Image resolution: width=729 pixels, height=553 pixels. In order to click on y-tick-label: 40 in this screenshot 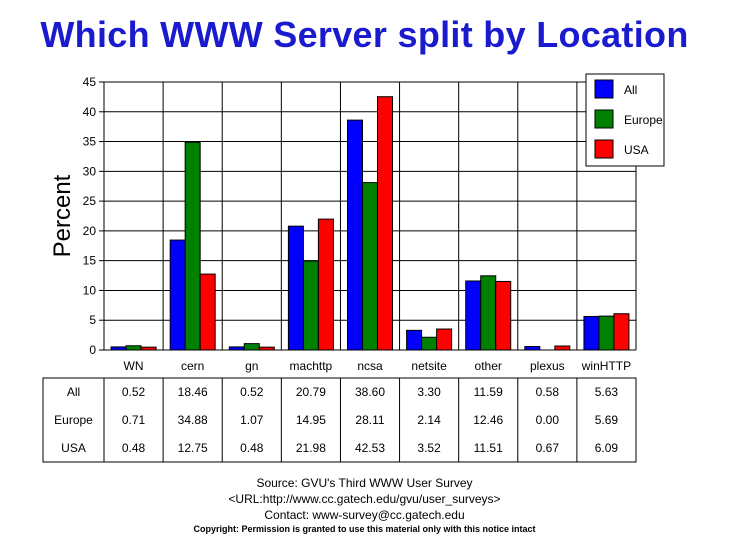, I will do `click(90, 112)`.